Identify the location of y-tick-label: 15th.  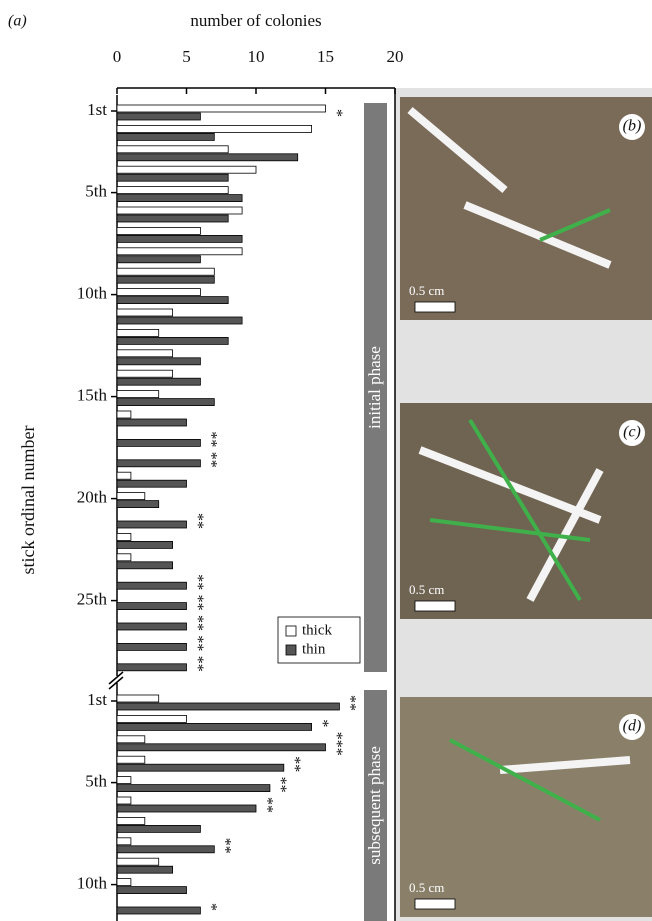
(92, 395).